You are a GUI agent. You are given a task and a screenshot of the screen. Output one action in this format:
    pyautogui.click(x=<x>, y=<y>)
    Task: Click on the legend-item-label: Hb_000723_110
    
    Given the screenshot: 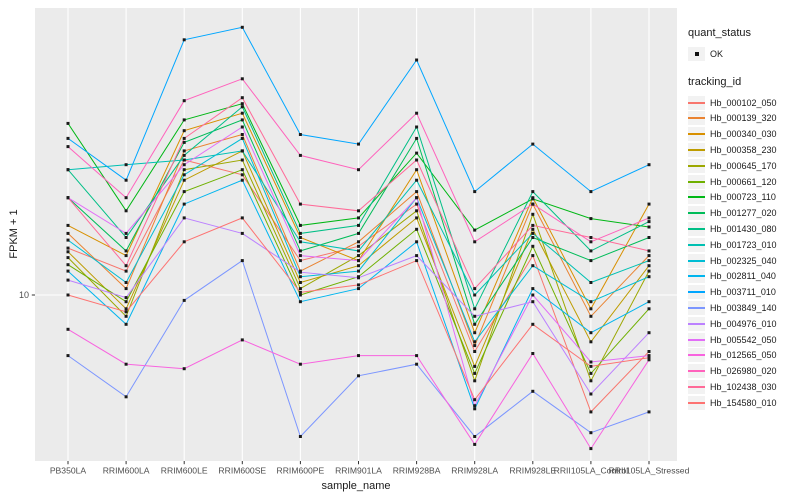 What is the action you would take?
    pyautogui.click(x=743, y=197)
    